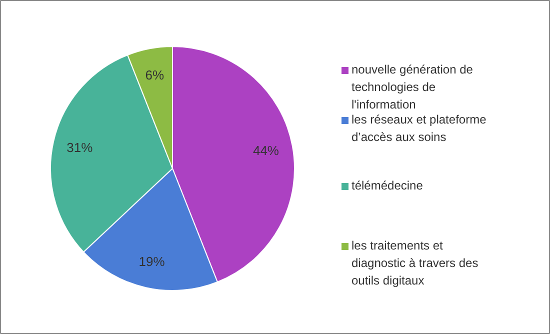  What do you see at coordinates (80, 148) in the screenshot?
I see `data-label: 31%` at bounding box center [80, 148].